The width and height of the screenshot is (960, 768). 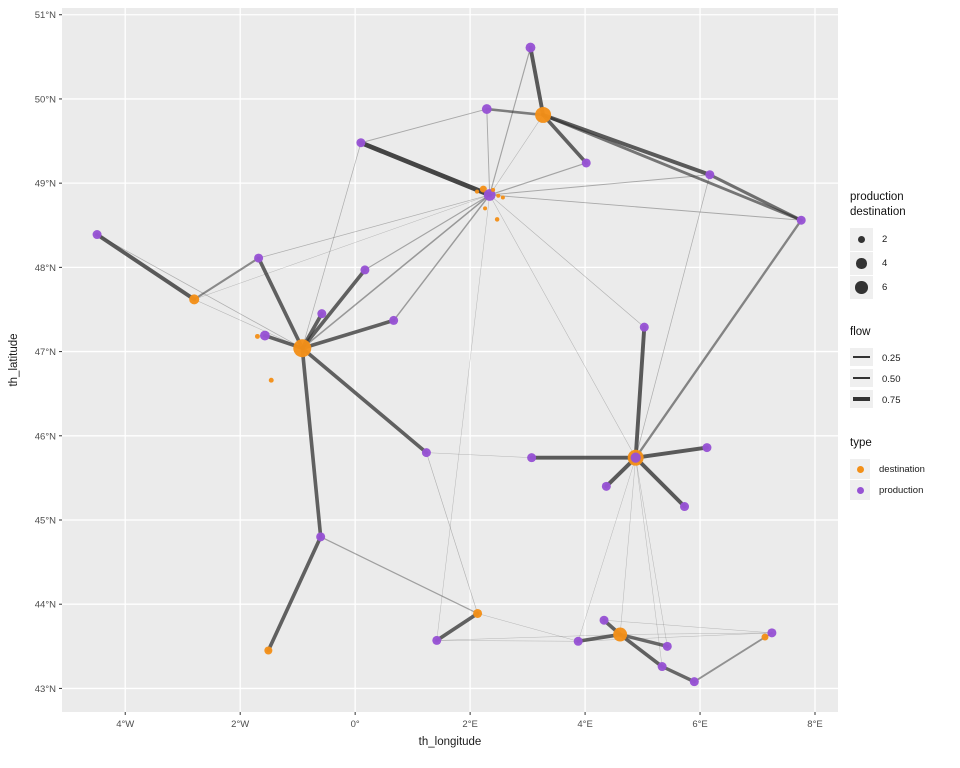 What do you see at coordinates (860, 469) in the screenshot?
I see `legend-type-key` at bounding box center [860, 469].